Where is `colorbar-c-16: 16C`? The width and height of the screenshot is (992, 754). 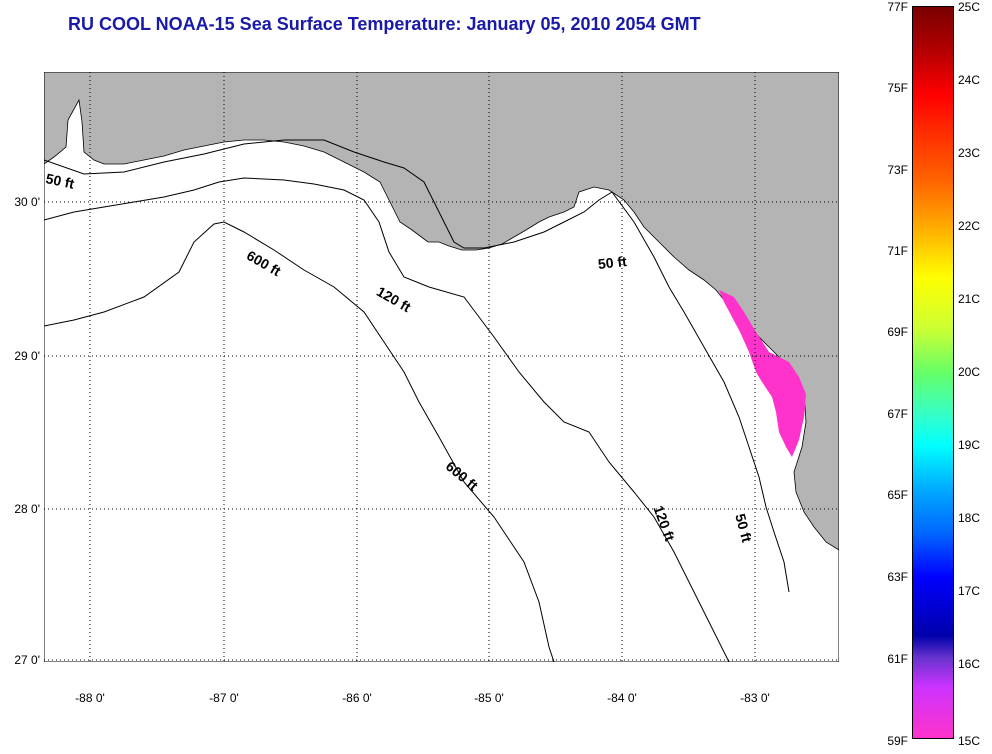 colorbar-c-16: 16C is located at coordinates (969, 664).